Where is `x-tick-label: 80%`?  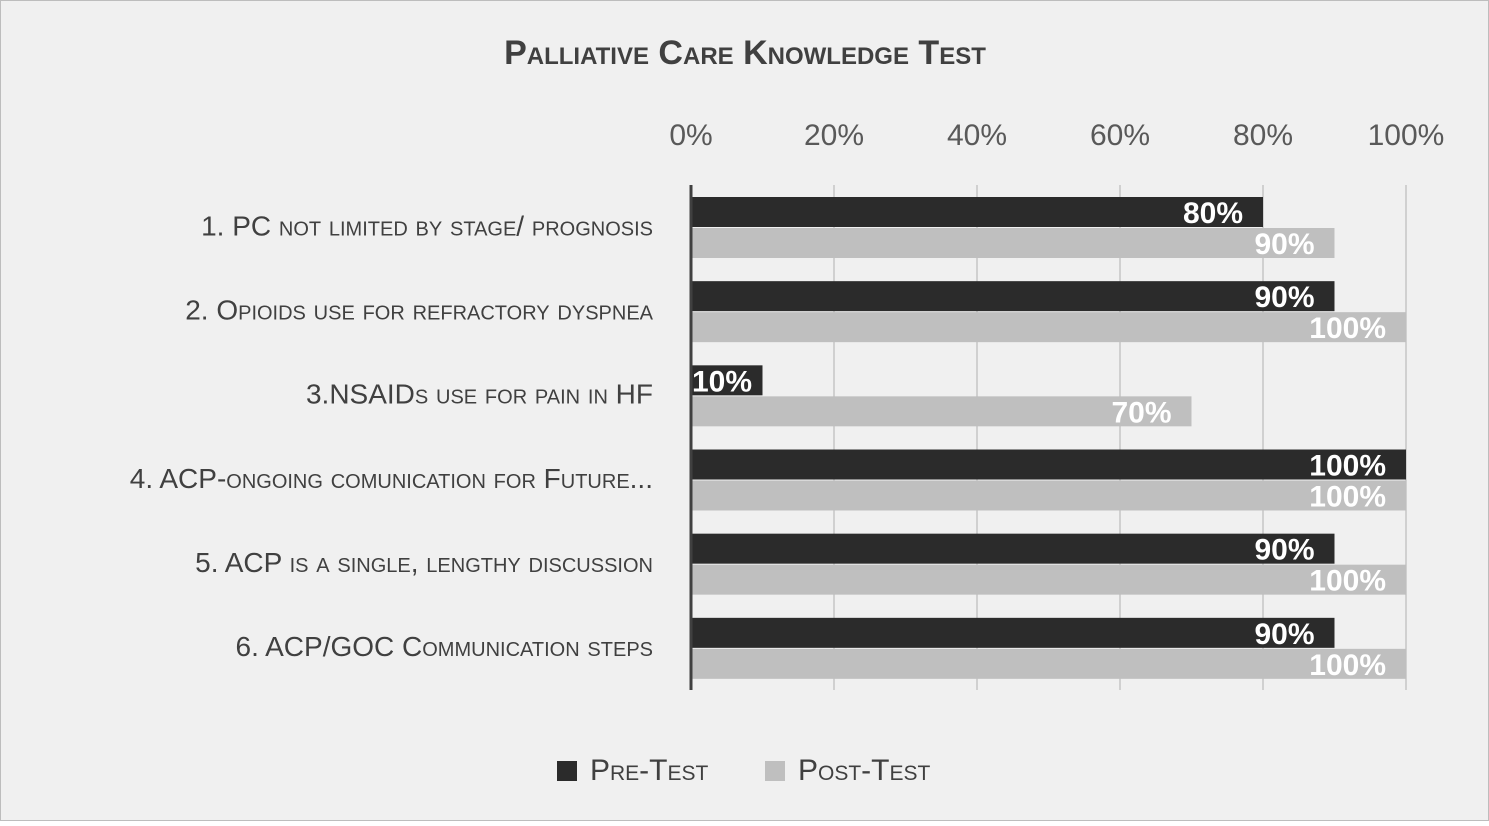 x-tick-label: 80% is located at coordinates (1263, 135).